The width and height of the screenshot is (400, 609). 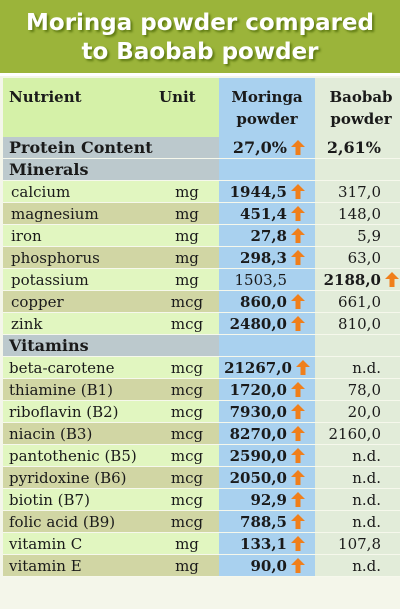 What do you see at coordinates (267, 389) in the screenshot?
I see `moringa-cell: 1720,0` at bounding box center [267, 389].